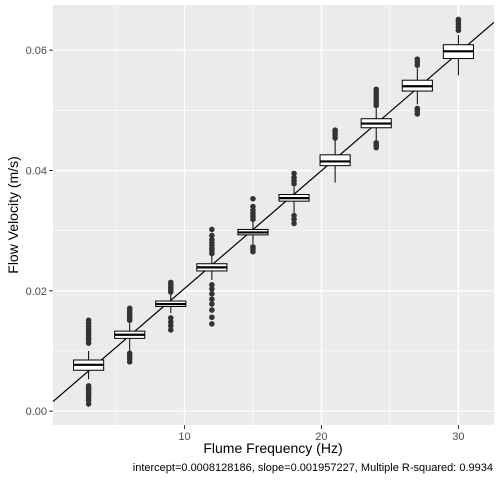 The image size is (500, 481). Describe the element at coordinates (272, 448) in the screenshot. I see `x-axis-label: Flume Frequency (Hz)` at that location.